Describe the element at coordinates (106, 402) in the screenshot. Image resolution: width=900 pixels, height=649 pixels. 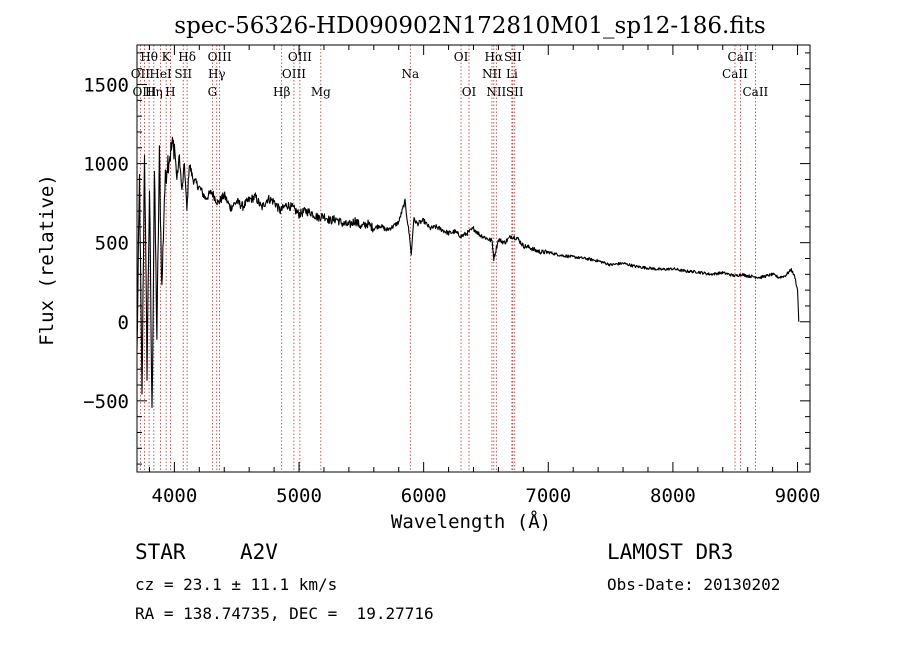
I see `y-tick-label: −500` at that location.